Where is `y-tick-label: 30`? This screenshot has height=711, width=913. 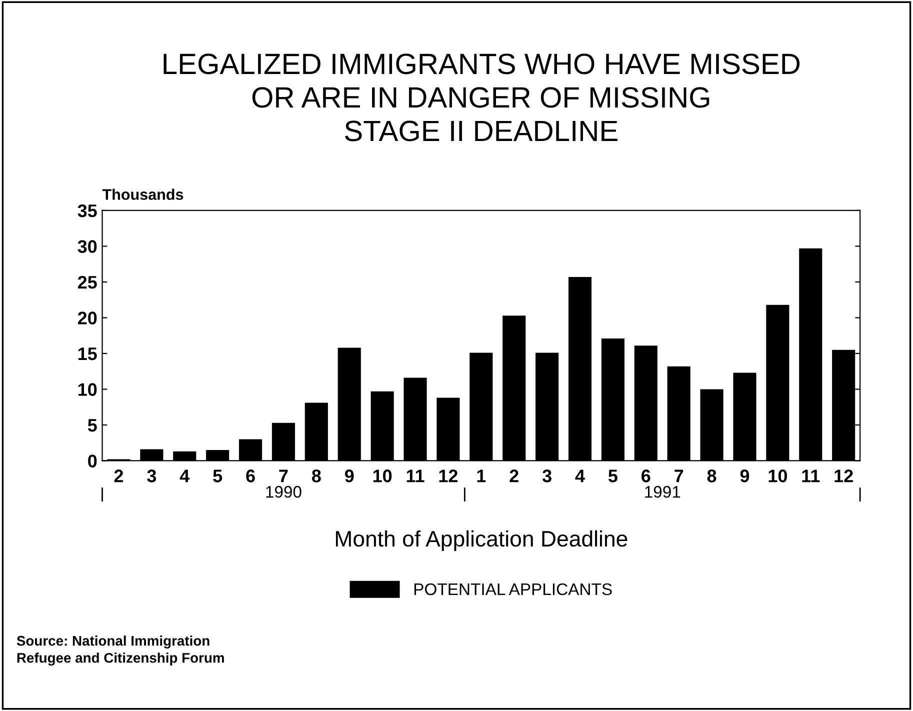 y-tick-label: 30 is located at coordinates (87, 246).